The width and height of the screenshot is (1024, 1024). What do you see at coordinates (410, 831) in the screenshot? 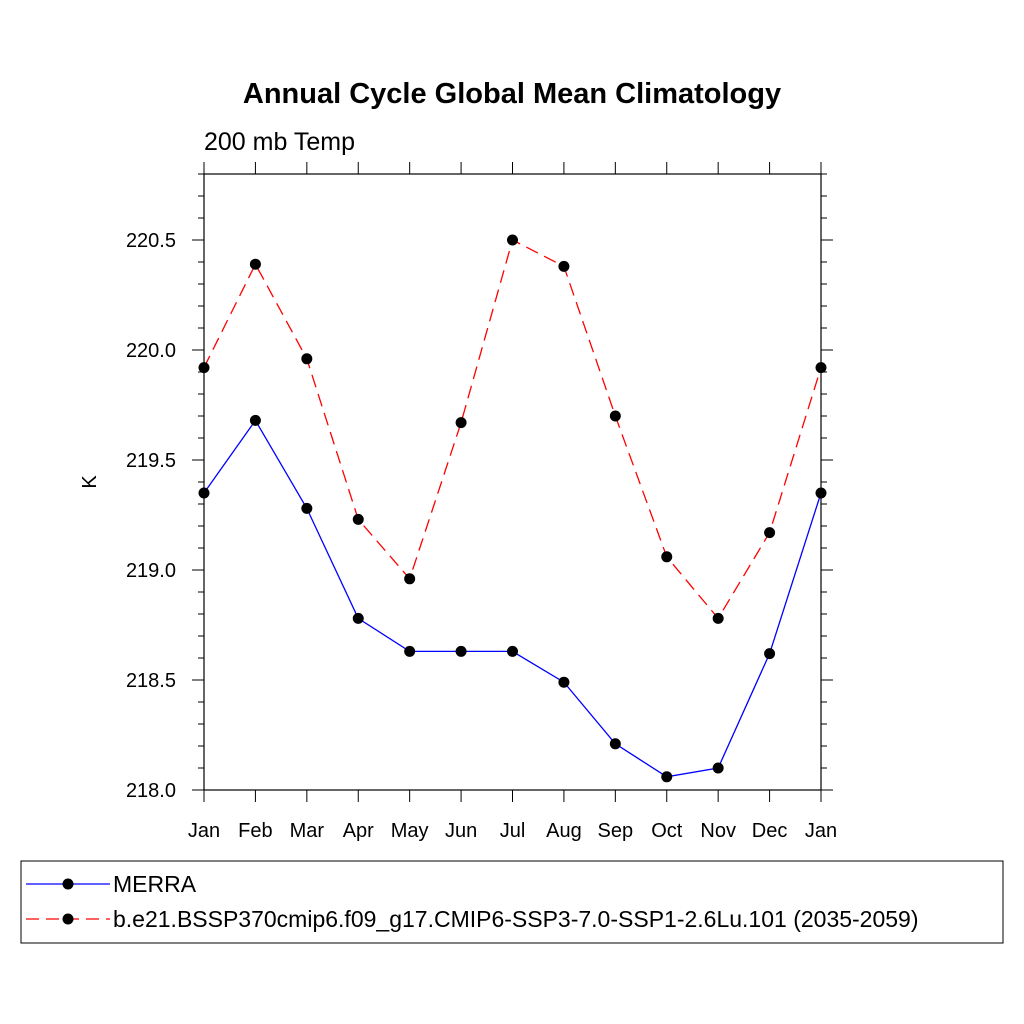
I see `x-tick-label: May` at bounding box center [410, 831].